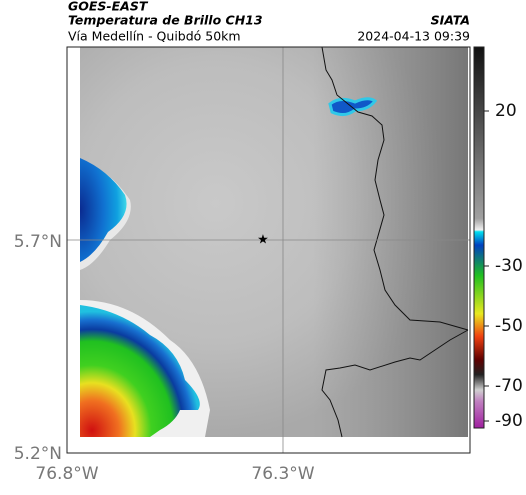 This screenshot has height=495, width=526. I want to click on lon-label: 76.8°W, so click(66, 474).